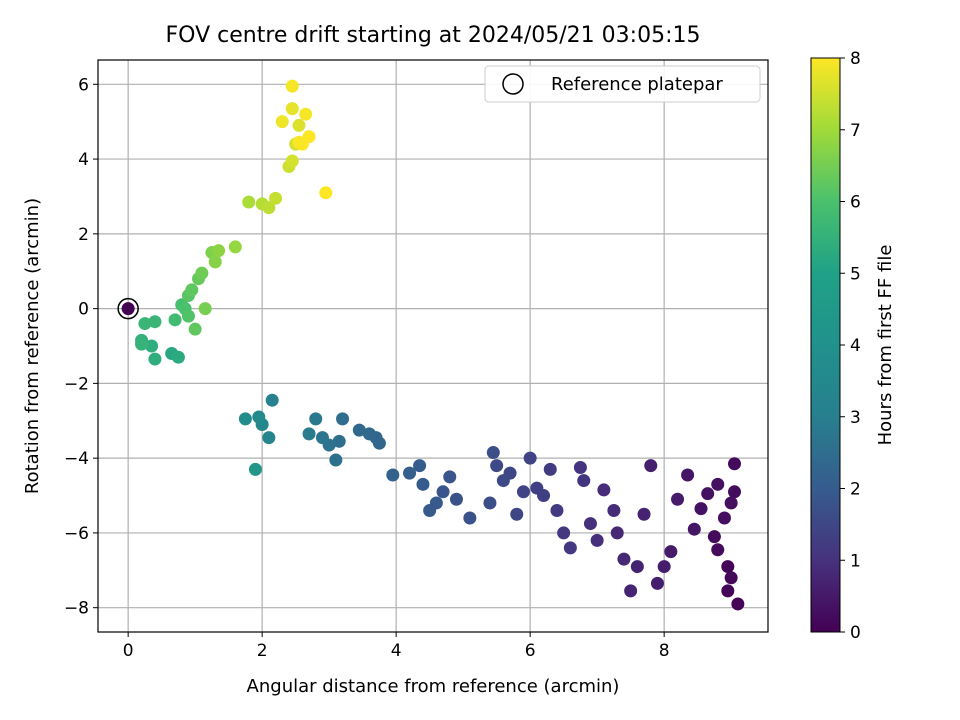 This screenshot has height=720, width=960. I want to click on colorbar-tick-label: 2, so click(855, 490).